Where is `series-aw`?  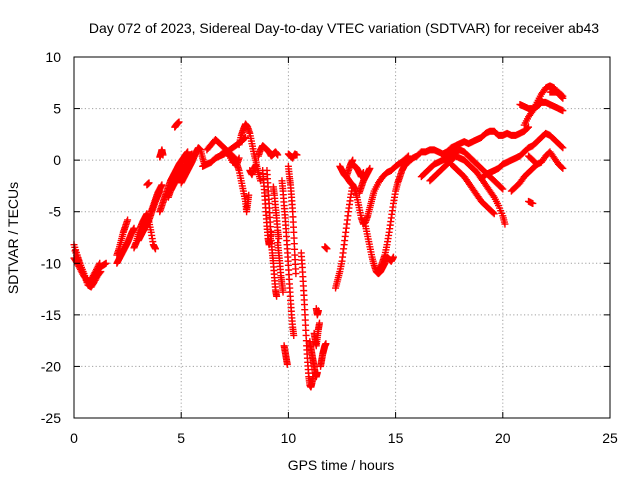
series-aw is located at coordinates (531, 202).